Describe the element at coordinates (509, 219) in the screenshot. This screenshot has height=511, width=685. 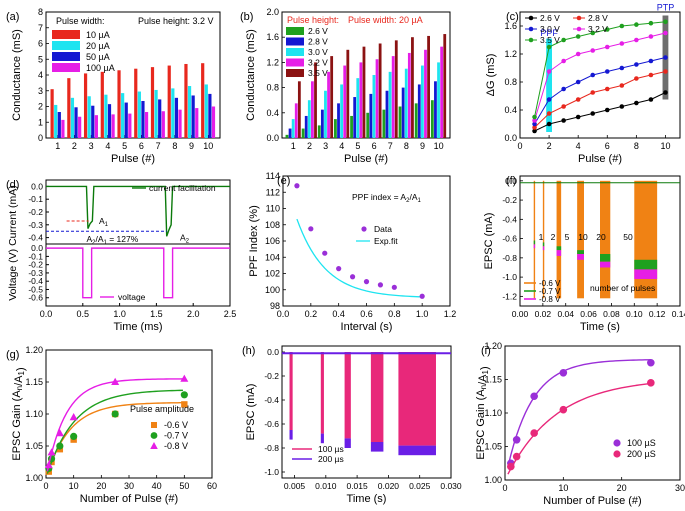
I see `y-tick-label: -0.4` at that location.